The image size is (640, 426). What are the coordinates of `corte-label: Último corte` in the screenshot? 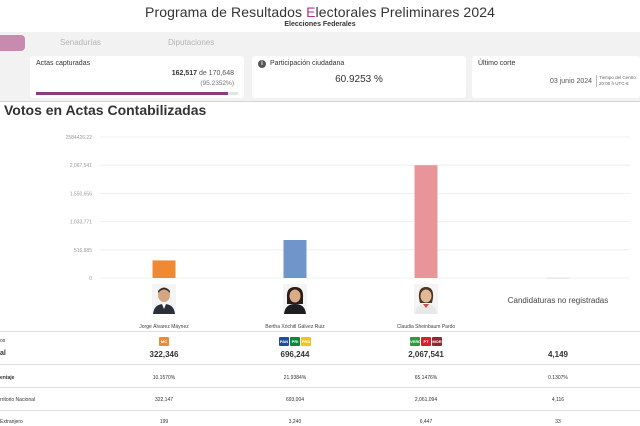 It's located at (497, 63).